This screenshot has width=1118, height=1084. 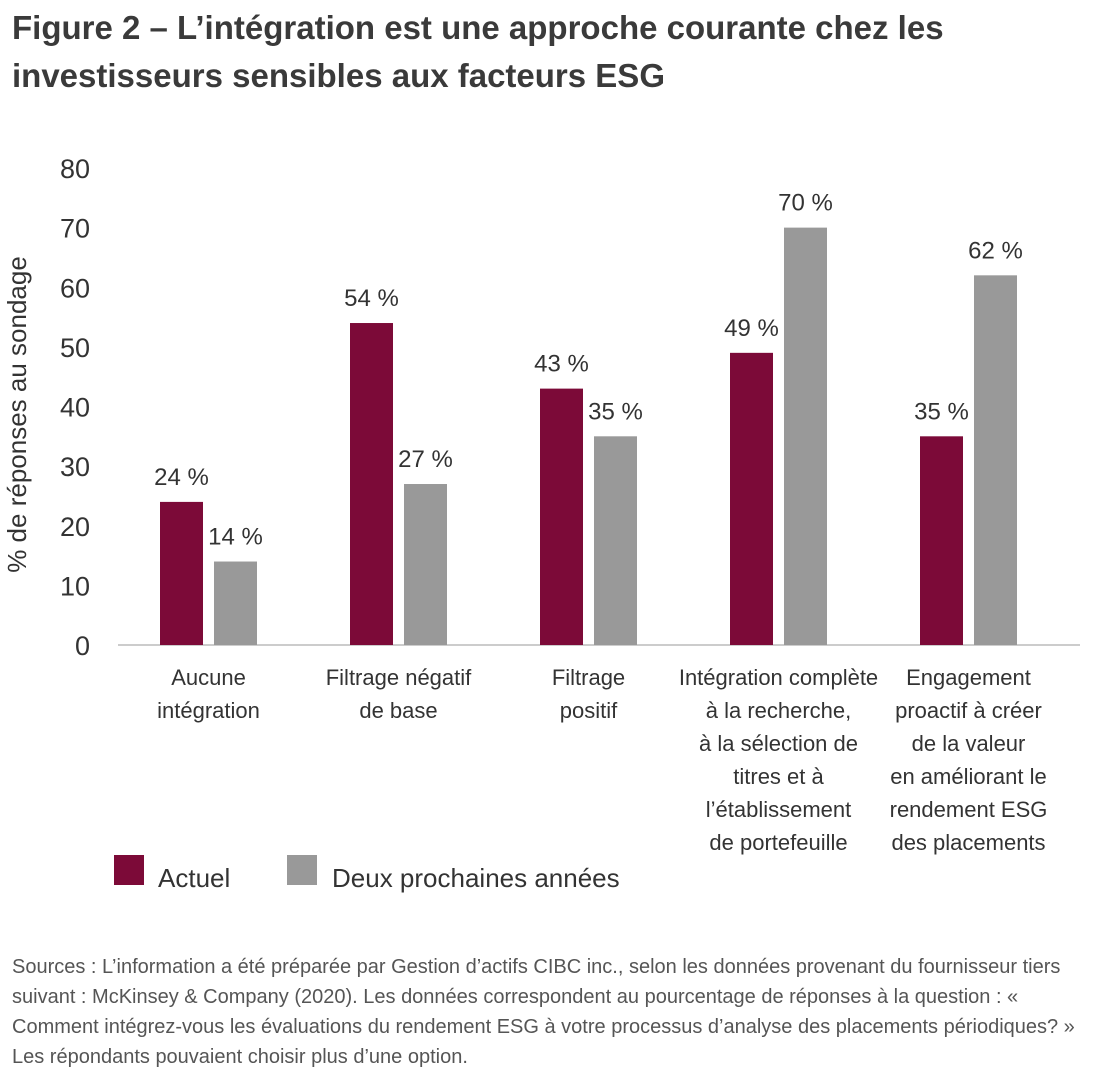 What do you see at coordinates (75, 408) in the screenshot?
I see `y-tick-label: 40` at bounding box center [75, 408].